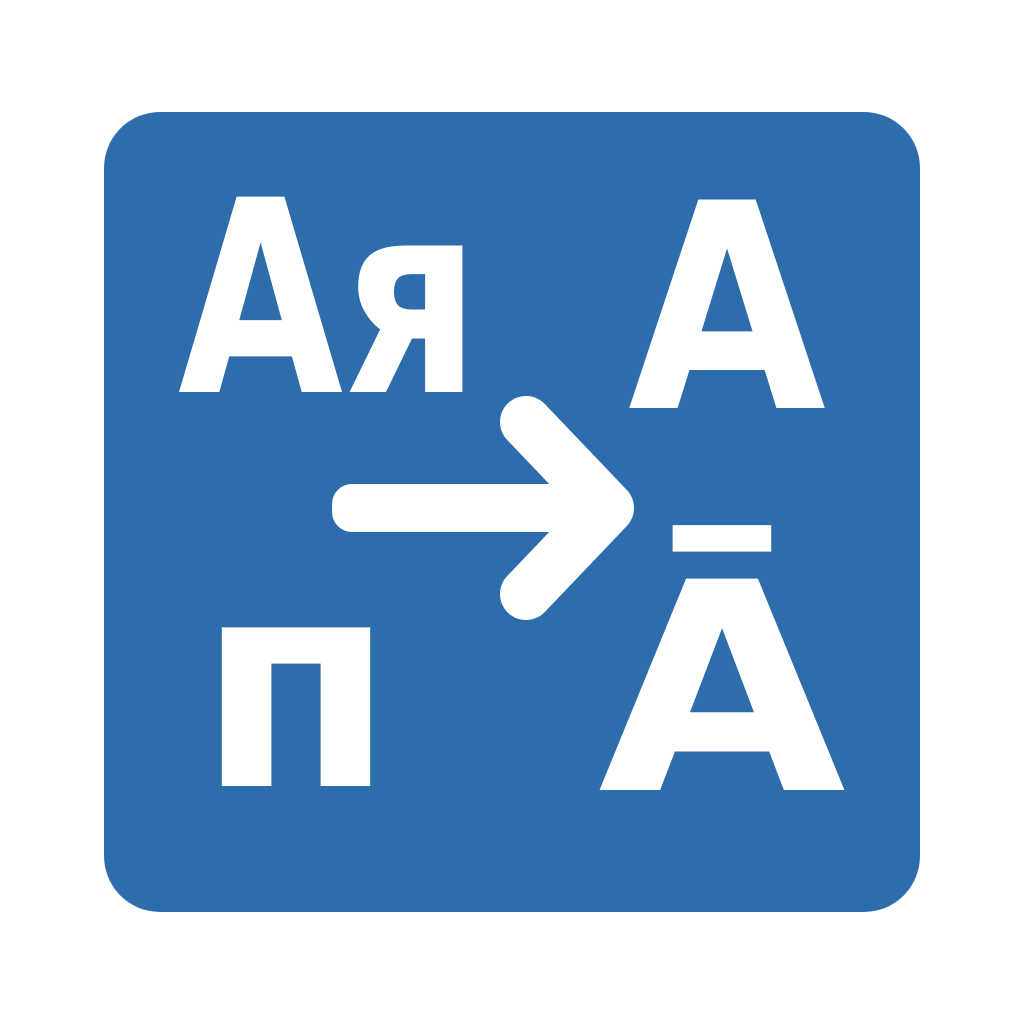 The image size is (1024, 1024). What do you see at coordinates (296, 686) in the screenshot?
I see `source-glyph-bottom: п` at bounding box center [296, 686].